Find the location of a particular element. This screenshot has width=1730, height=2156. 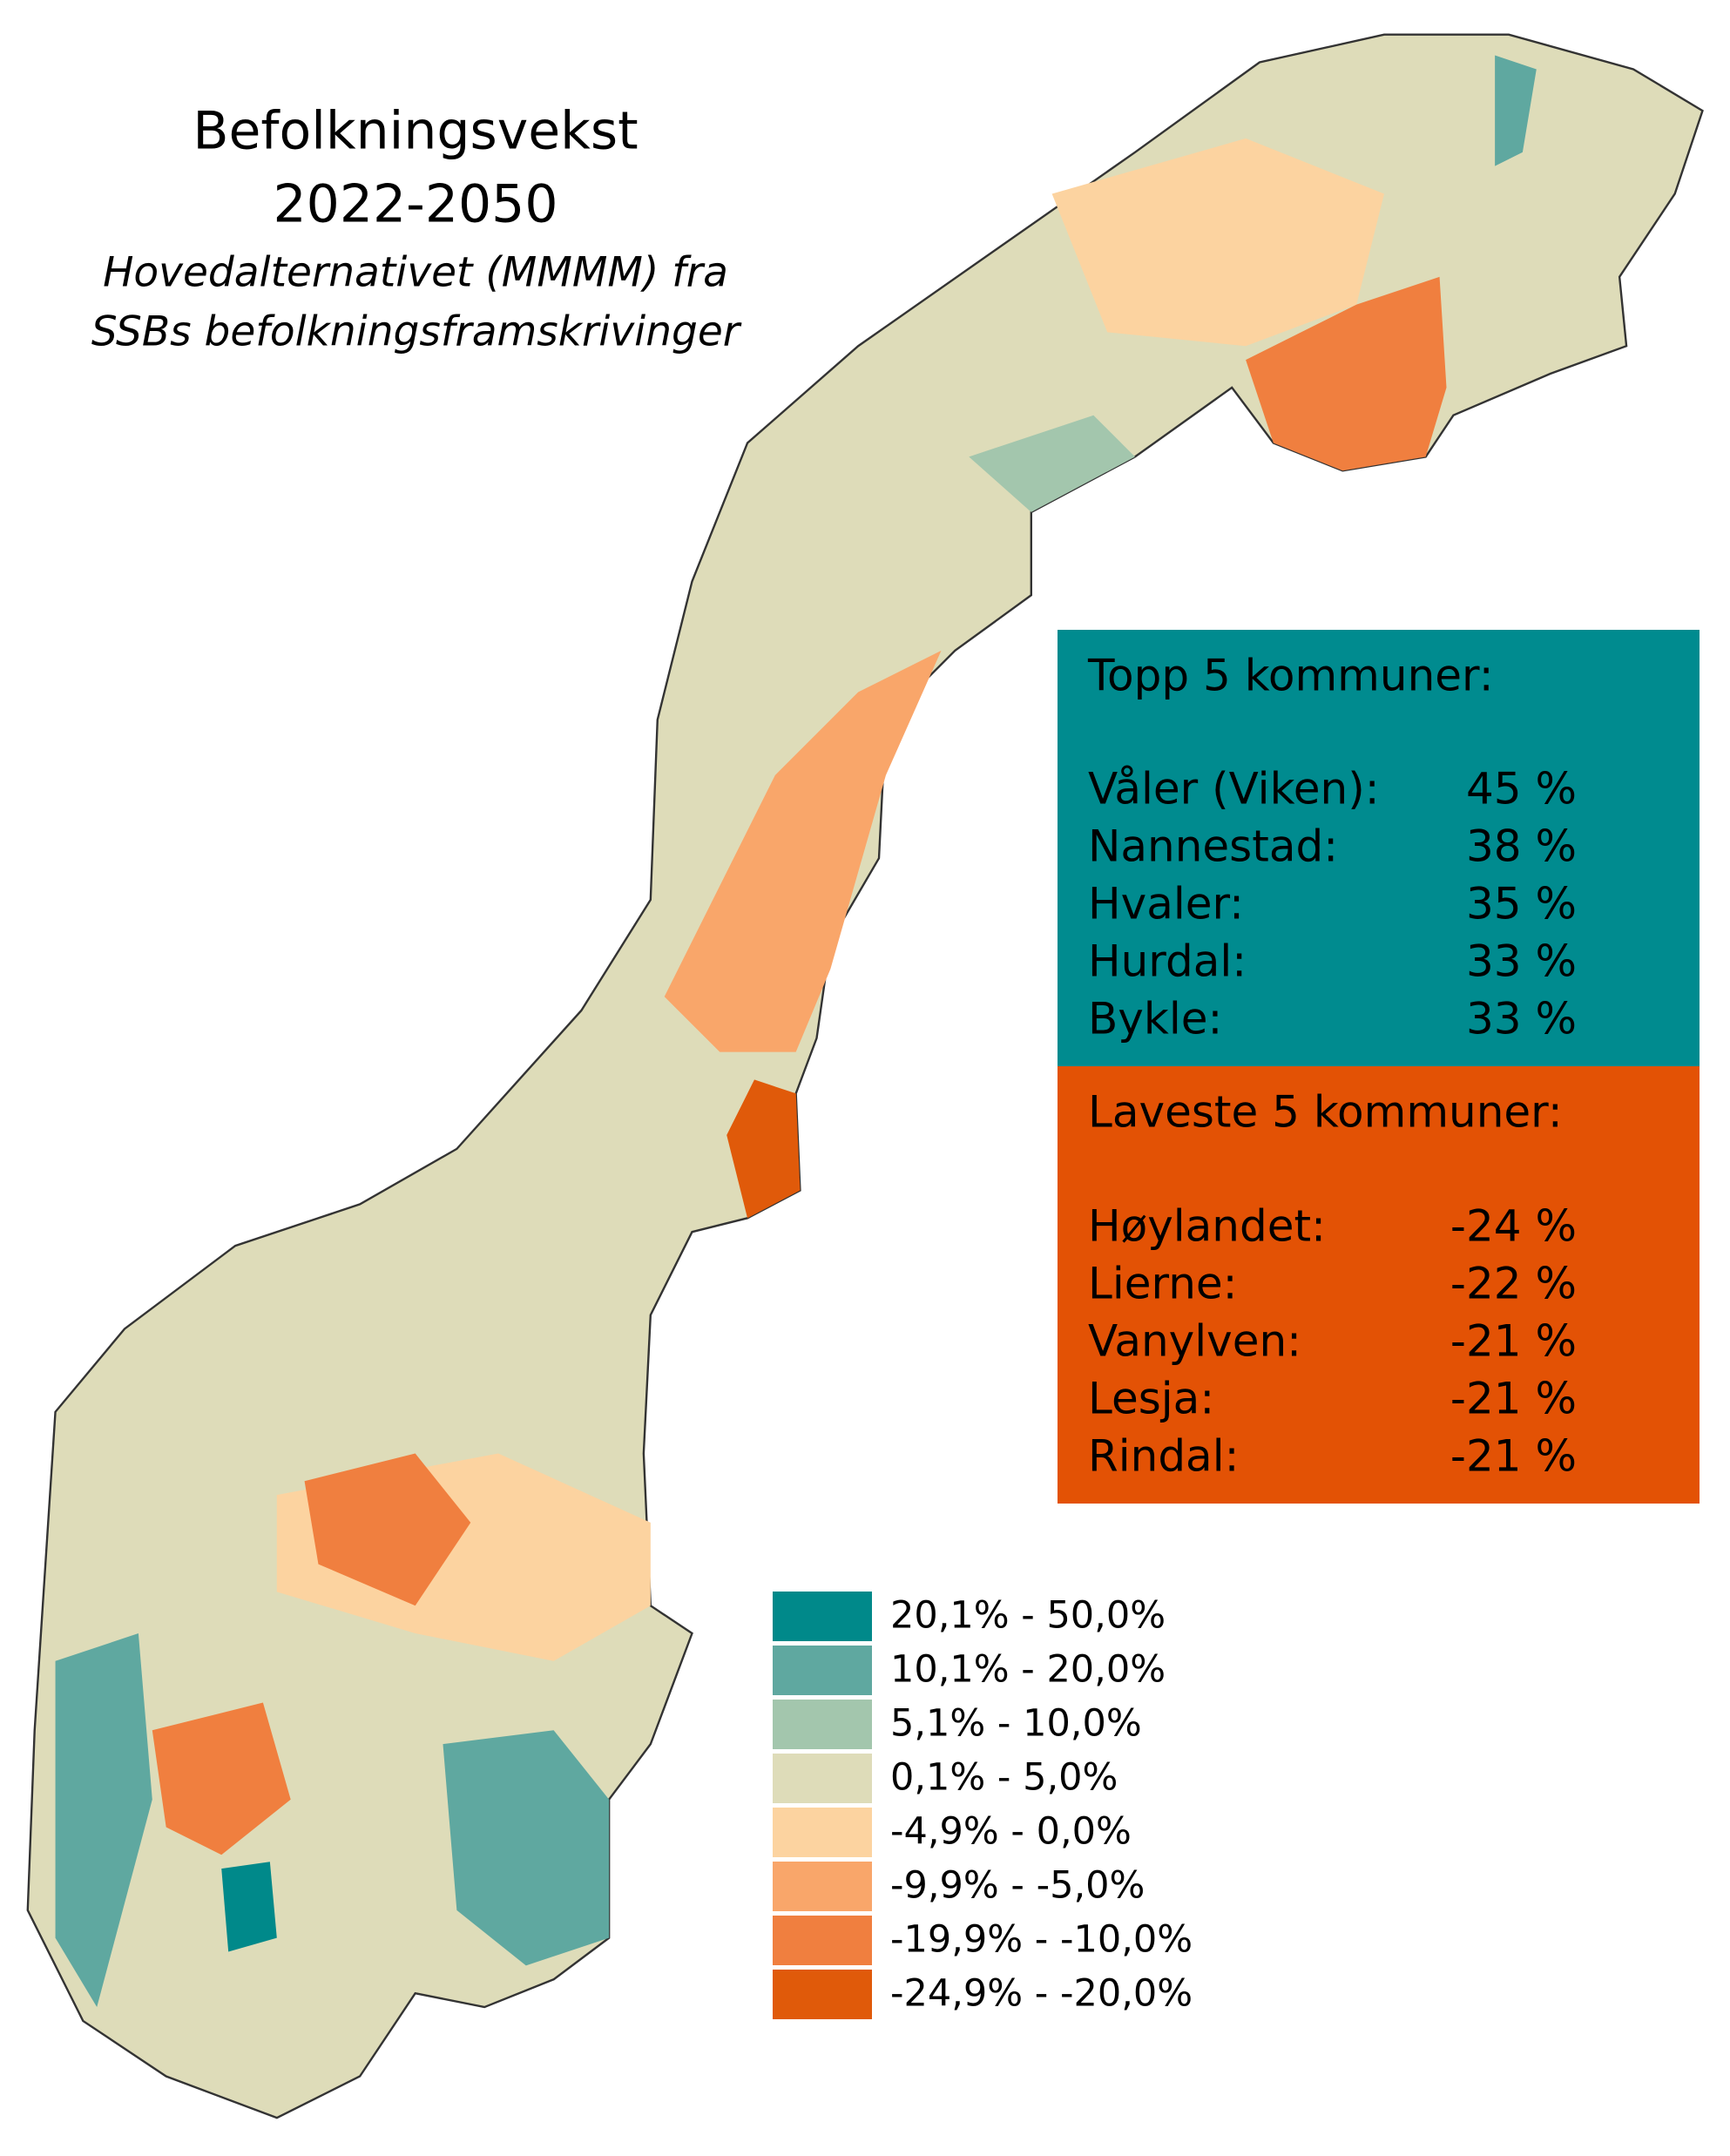

region-darkorange is located at coordinates (763, 1149).